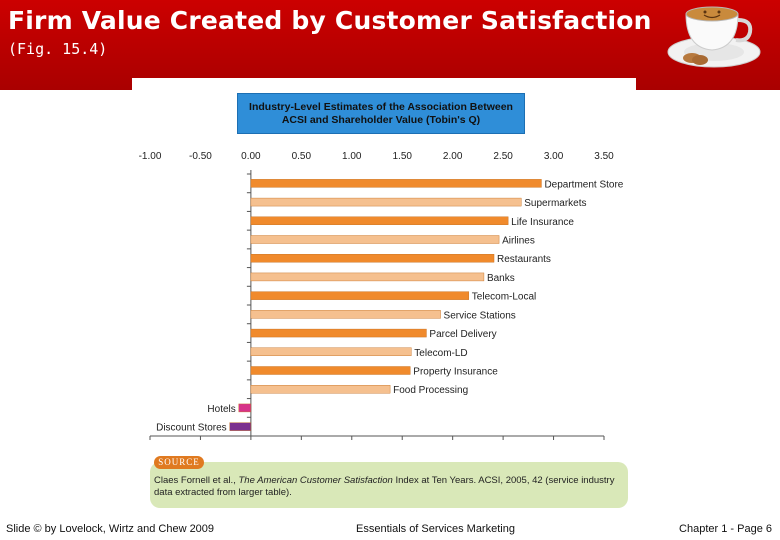 This screenshot has width=780, height=540. What do you see at coordinates (58, 49) in the screenshot?
I see `figure-number: (Fig. 15.4)` at bounding box center [58, 49].